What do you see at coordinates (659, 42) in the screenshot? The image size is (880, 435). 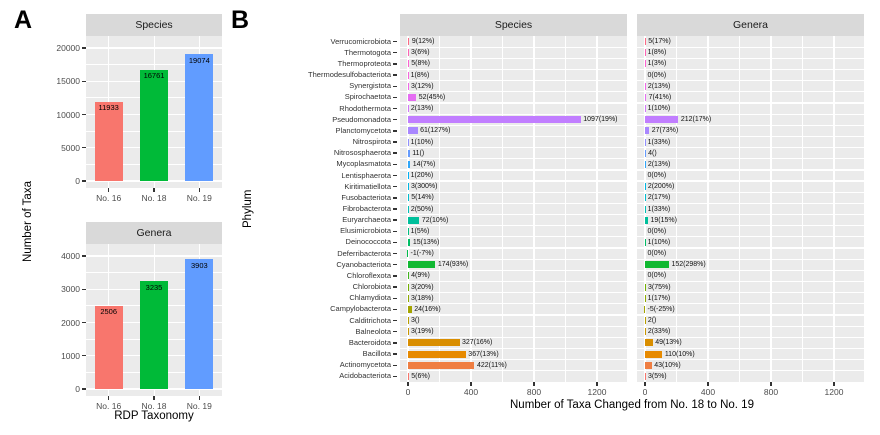 I see `bar-value-label: 5(17%)` at bounding box center [659, 42].